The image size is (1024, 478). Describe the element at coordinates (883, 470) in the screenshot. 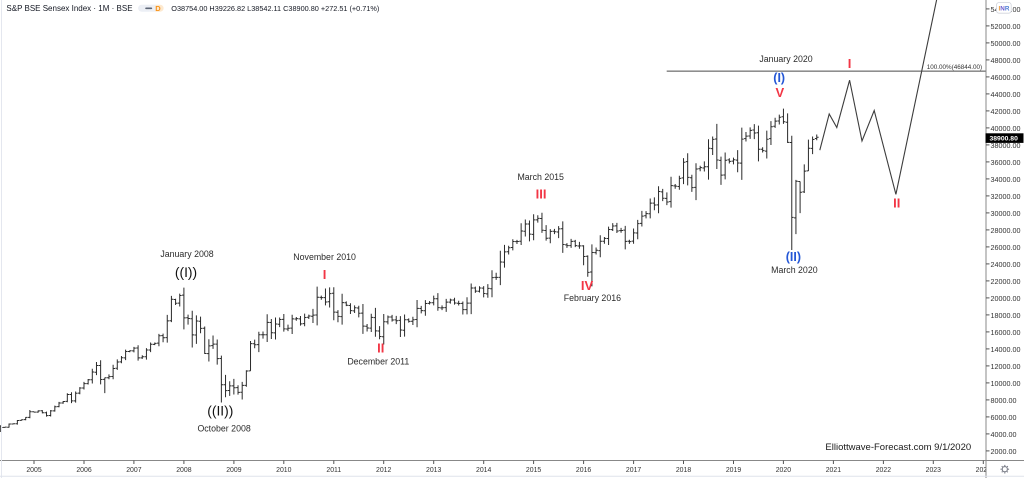

I see `svg-text: 2022` at that location.